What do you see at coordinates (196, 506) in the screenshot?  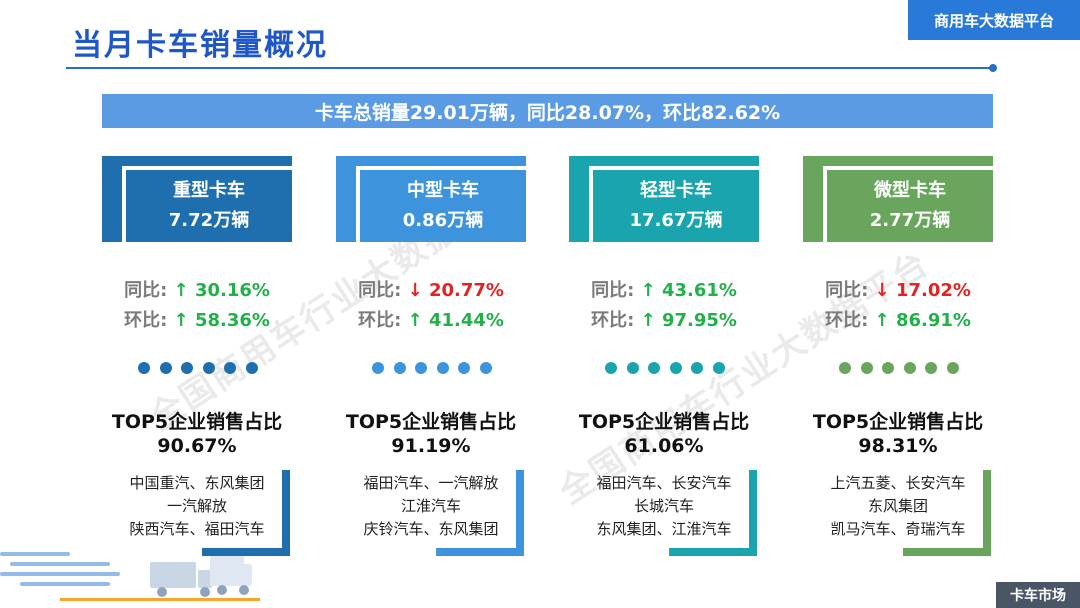 I see `brands-line: 一汽解放` at bounding box center [196, 506].